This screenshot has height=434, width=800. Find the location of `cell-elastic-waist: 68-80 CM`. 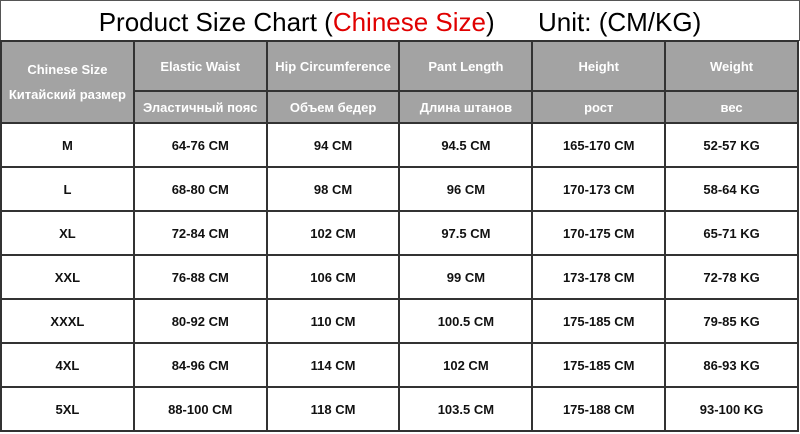

cell-elastic-waist: 68-80 CM is located at coordinates (200, 189).